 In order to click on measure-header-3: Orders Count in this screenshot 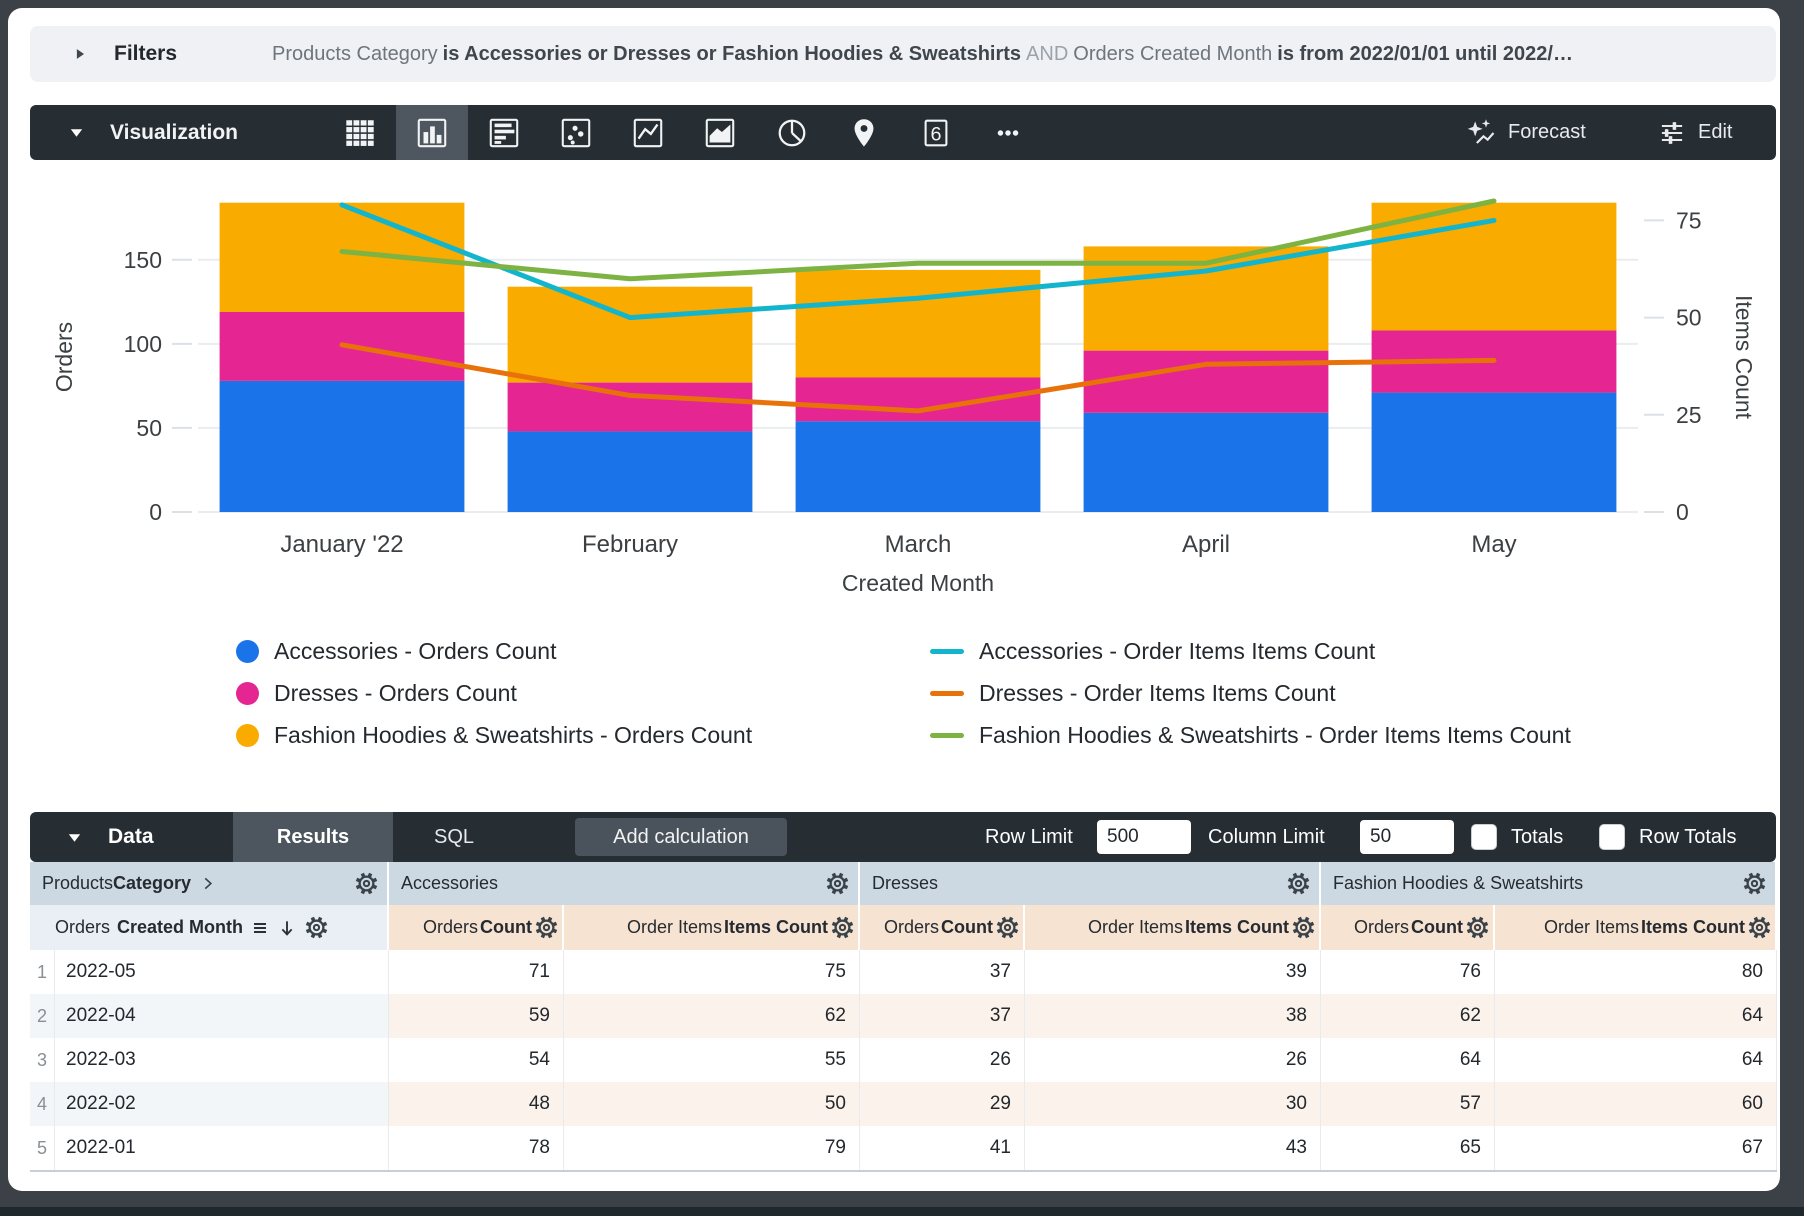, I will do `click(942, 927)`.